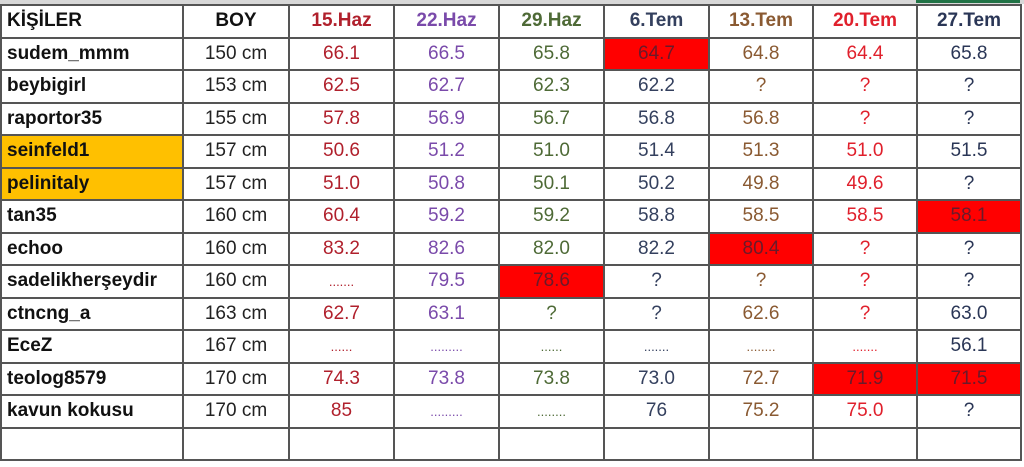 Image resolution: width=1024 pixels, height=467 pixels. Describe the element at coordinates (551, 118) in the screenshot. I see `weight-cell: 56.7` at that location.